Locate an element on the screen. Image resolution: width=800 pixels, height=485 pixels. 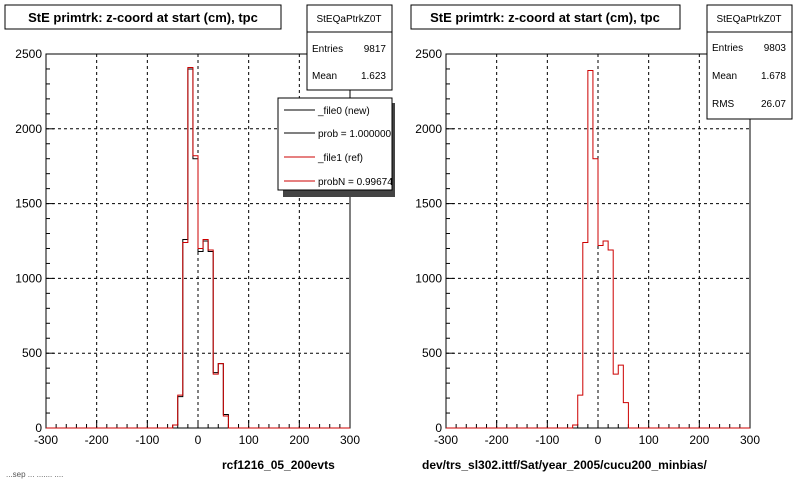
stats-label-entries-left: Entries is located at coordinates (327, 49).